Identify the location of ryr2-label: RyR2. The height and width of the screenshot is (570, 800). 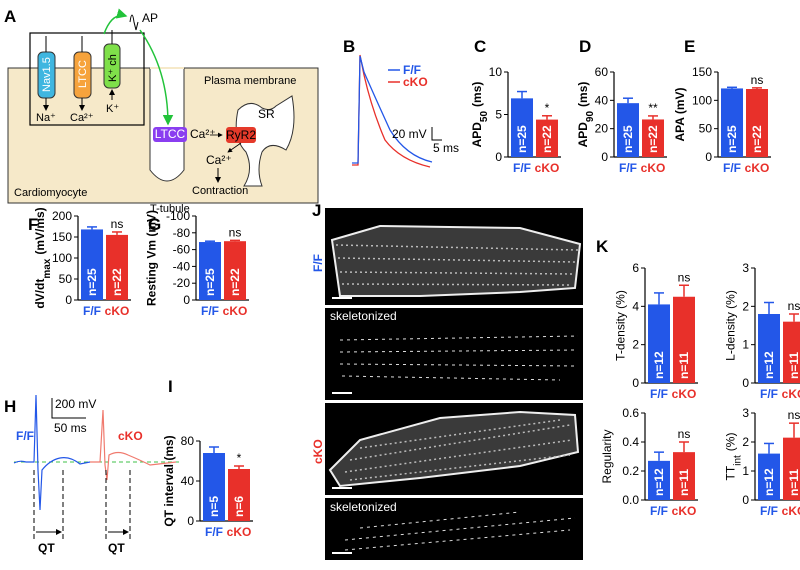
(241, 135).